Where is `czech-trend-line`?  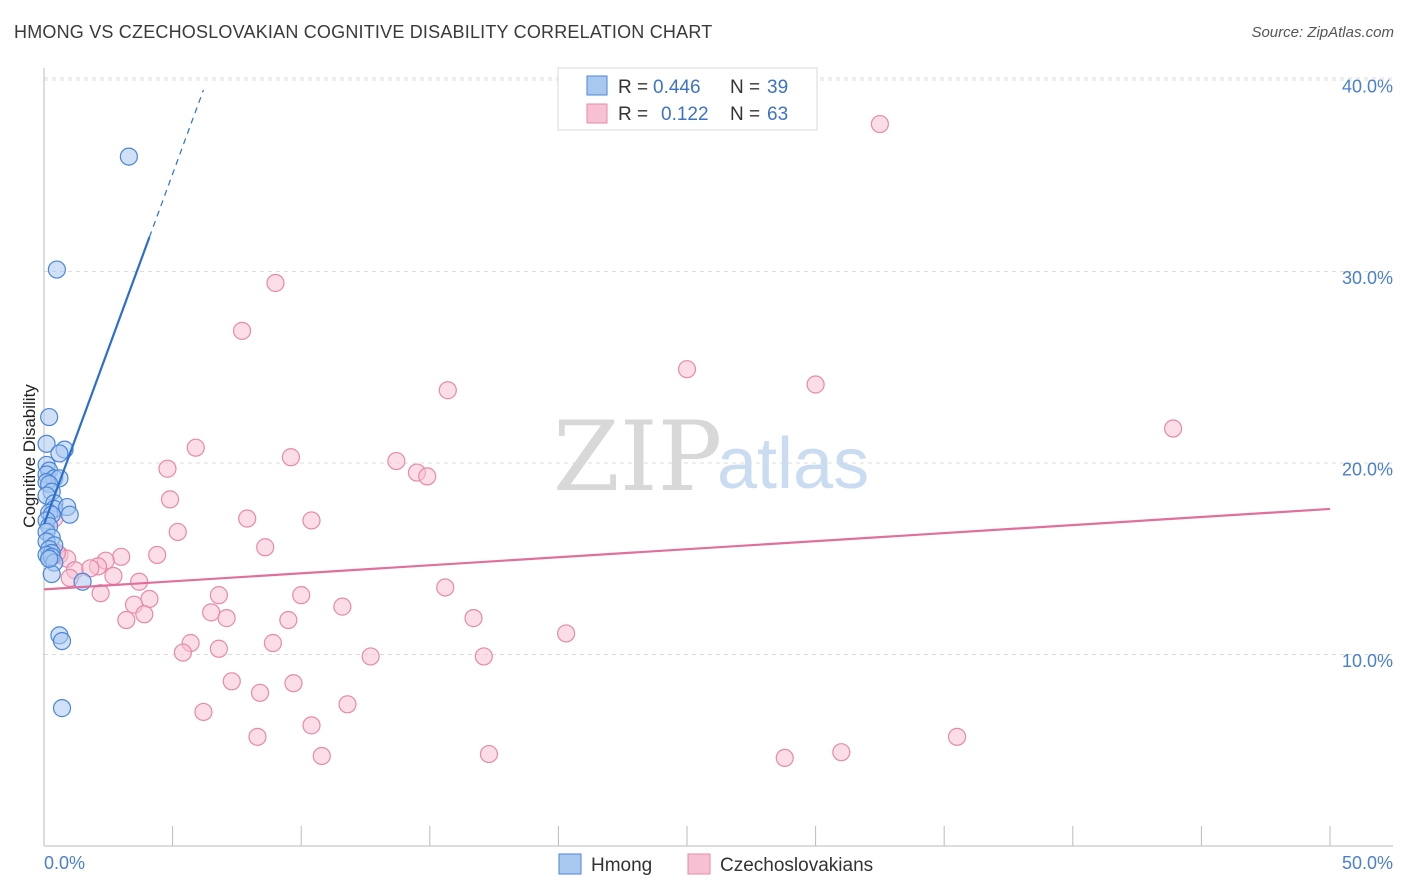
czech-trend-line is located at coordinates (687, 549).